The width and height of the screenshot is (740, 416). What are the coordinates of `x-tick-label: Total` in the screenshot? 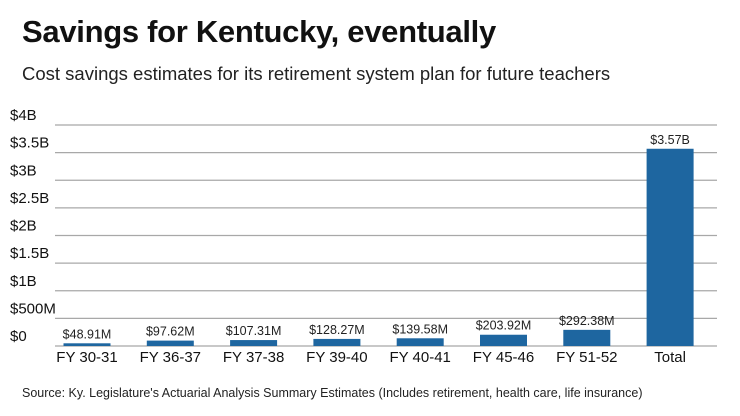 It's located at (670, 357).